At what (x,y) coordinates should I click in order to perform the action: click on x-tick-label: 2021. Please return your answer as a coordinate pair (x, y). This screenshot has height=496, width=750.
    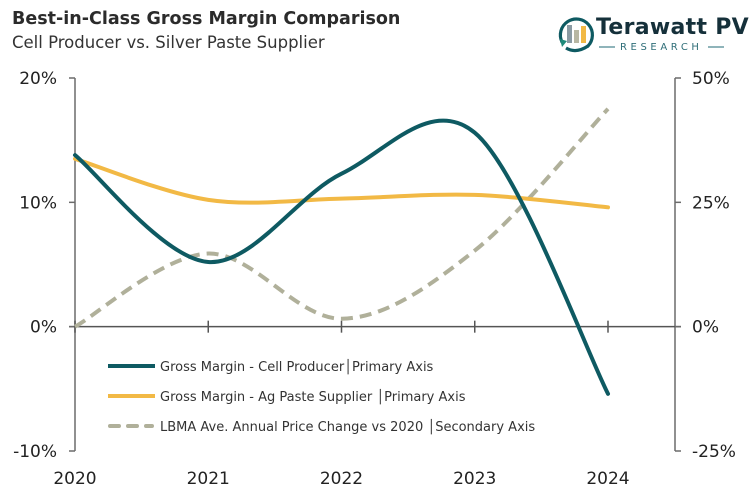
    Looking at the image, I should click on (208, 479).